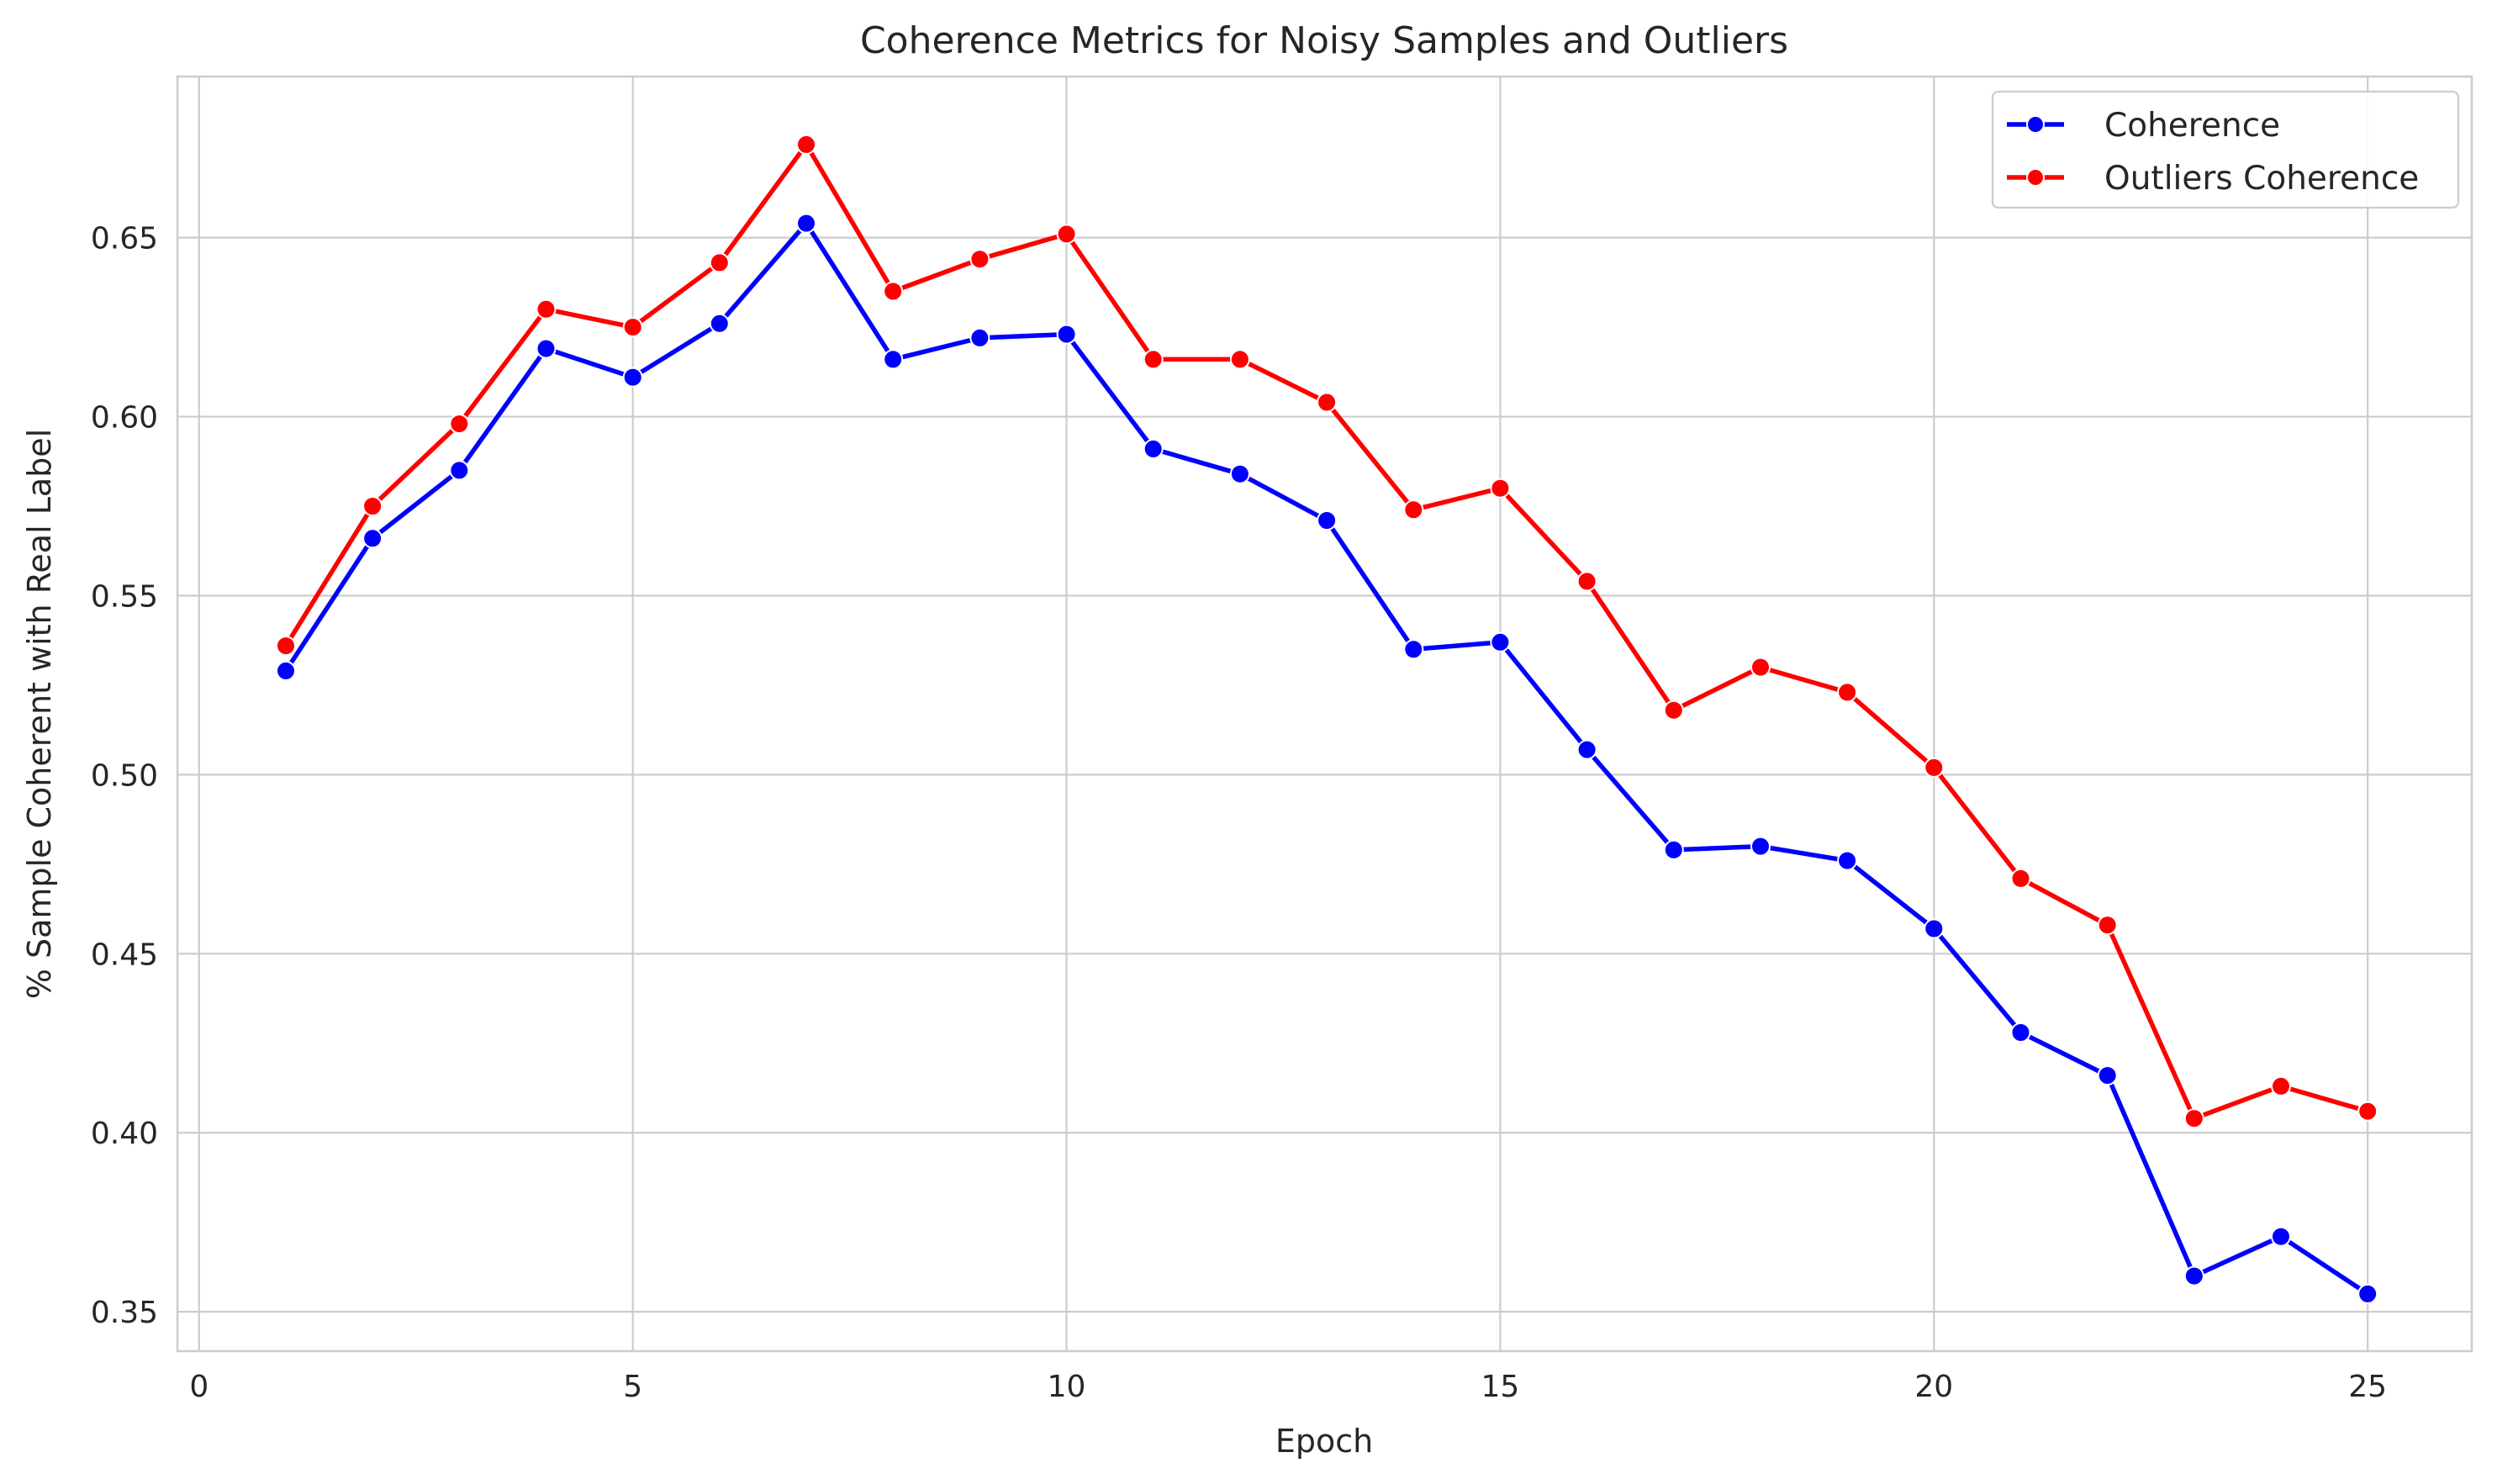 The width and height of the screenshot is (2497, 1484). I want to click on legend-box, so click(2225, 149).